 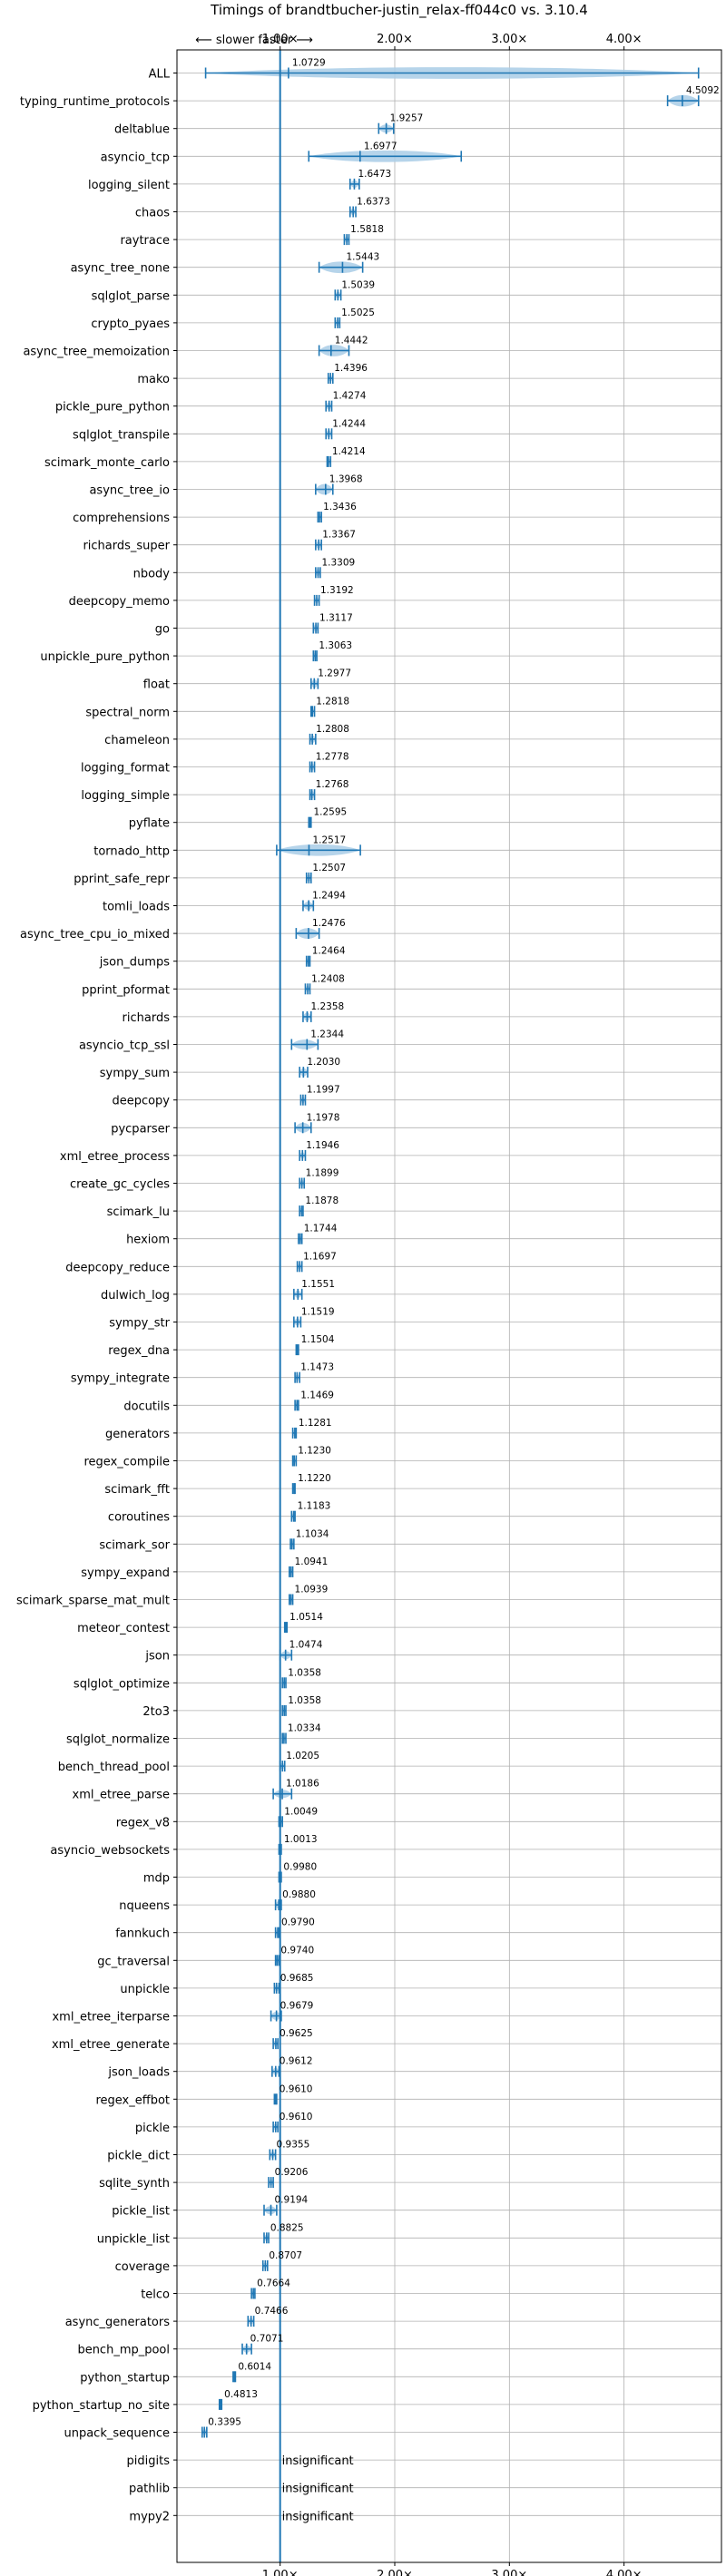 What do you see at coordinates (142, 1934) in the screenshot?
I see `benchmark-name: fannkuch` at bounding box center [142, 1934].